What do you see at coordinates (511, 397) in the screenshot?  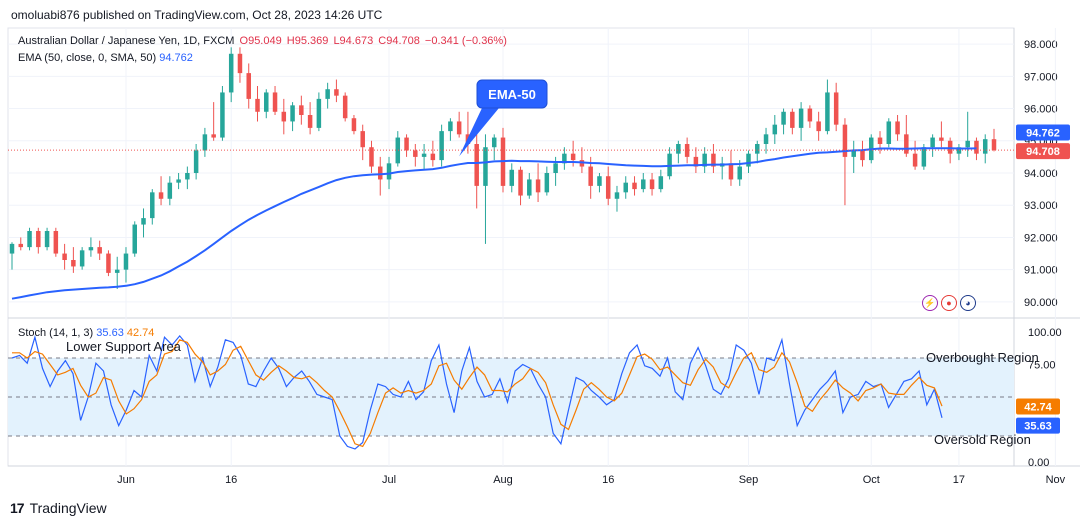 I see `stoch-band` at bounding box center [511, 397].